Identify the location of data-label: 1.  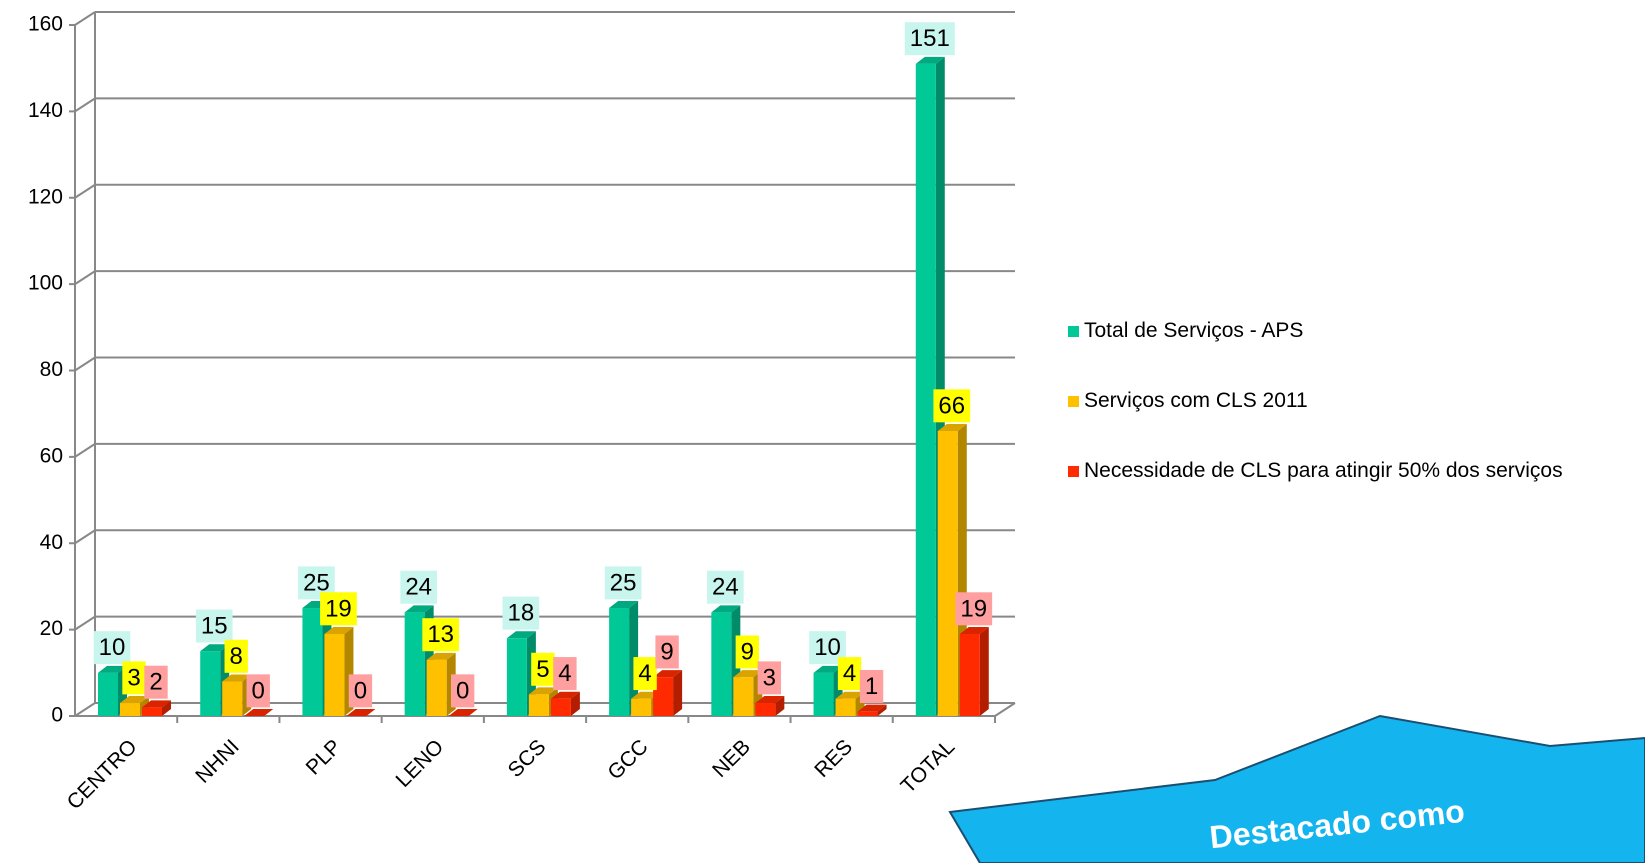
(871, 686).